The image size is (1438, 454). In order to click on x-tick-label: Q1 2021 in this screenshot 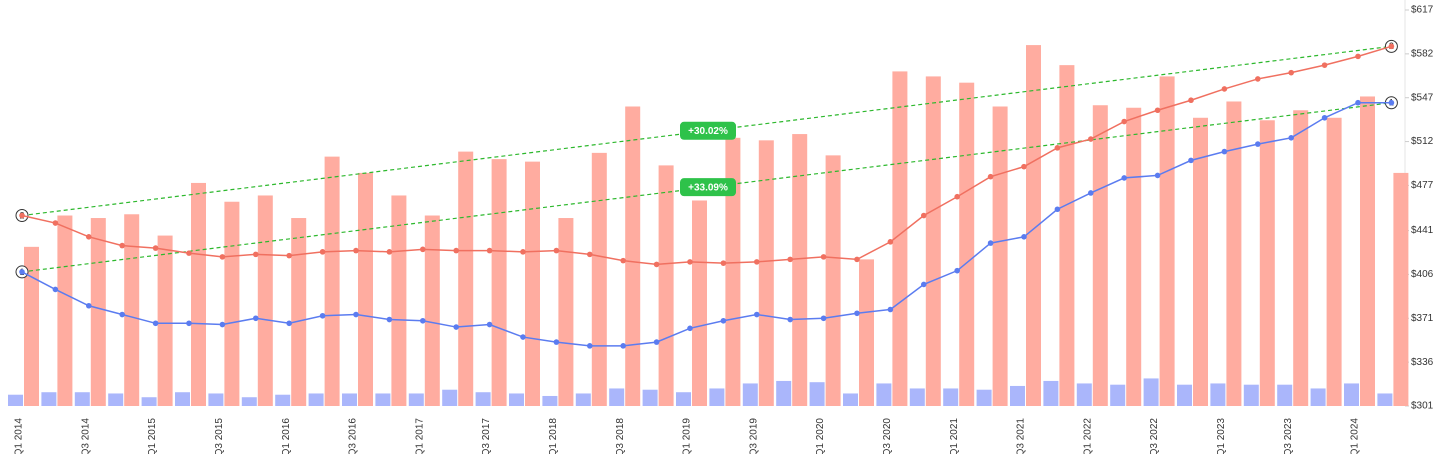, I will do `click(954, 436)`.